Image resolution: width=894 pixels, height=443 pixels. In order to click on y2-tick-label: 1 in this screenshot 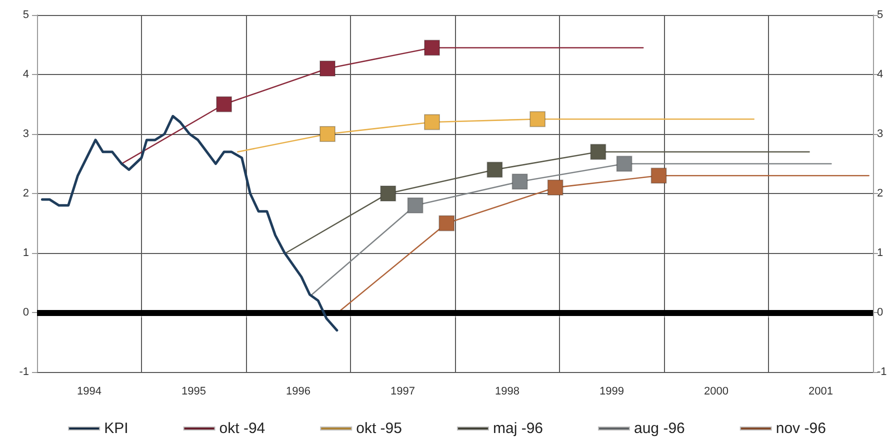, I will do `click(880, 253)`.